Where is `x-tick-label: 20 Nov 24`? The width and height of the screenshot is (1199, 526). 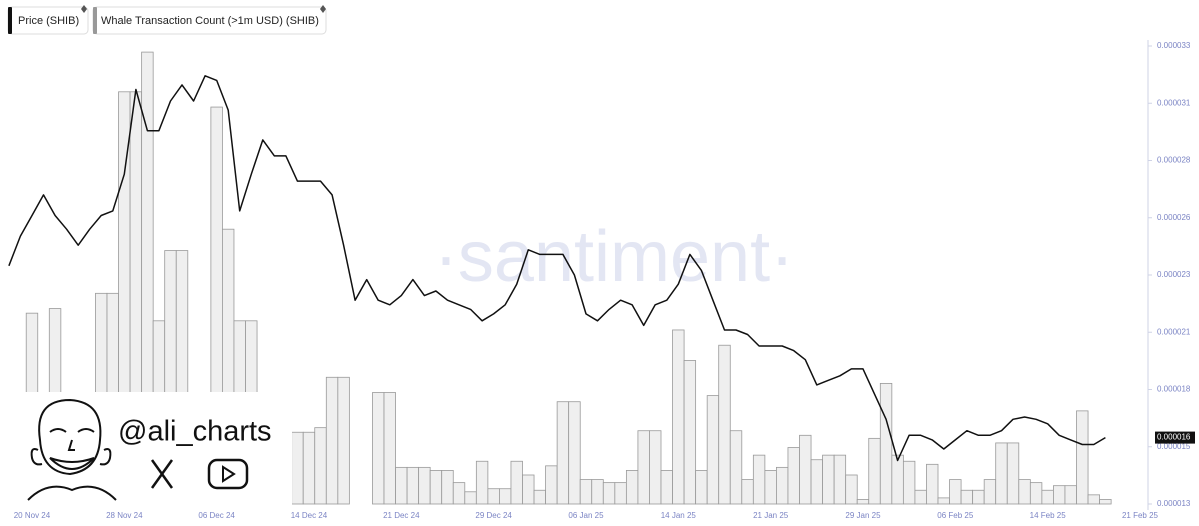
x-tick-label: 20 Nov 24 is located at coordinates (32, 515).